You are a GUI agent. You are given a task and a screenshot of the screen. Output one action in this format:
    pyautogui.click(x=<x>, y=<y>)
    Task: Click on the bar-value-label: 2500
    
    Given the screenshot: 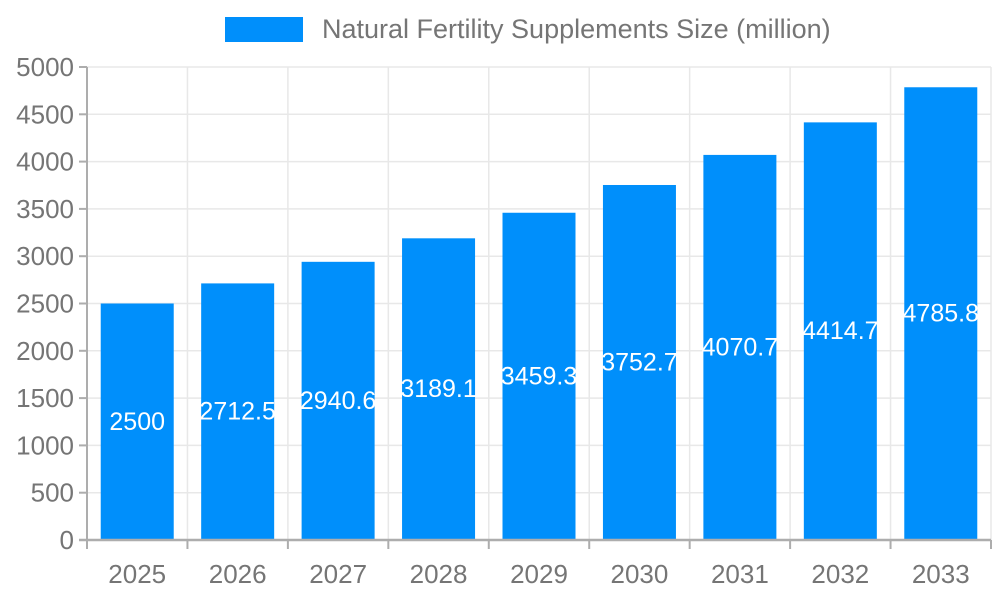 What is the action you would take?
    pyautogui.click(x=137, y=422)
    